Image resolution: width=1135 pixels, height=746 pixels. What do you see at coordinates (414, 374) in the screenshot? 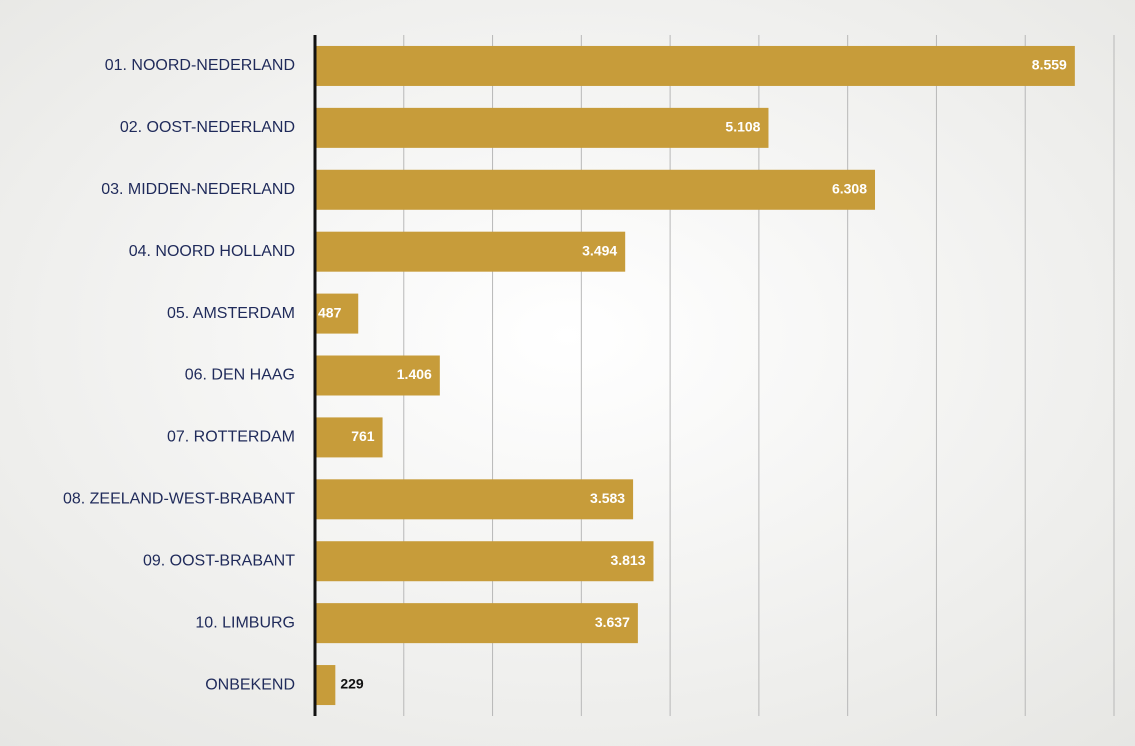
I see `value-label: 1.406` at bounding box center [414, 374].